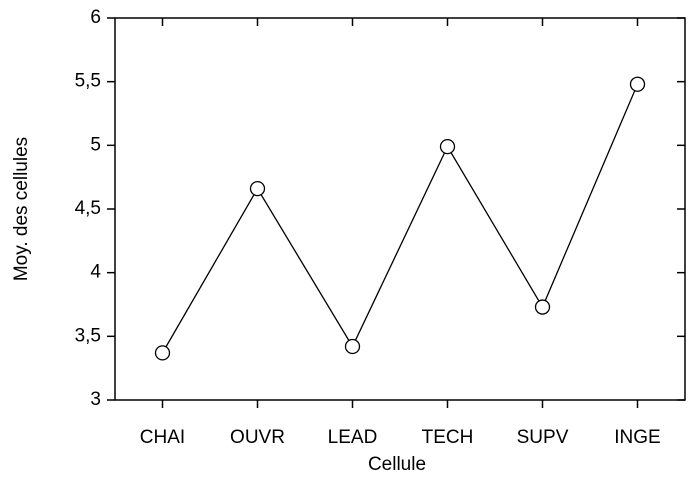 The width and height of the screenshot is (688, 477). I want to click on y-tick-label: 4, so click(95, 272).